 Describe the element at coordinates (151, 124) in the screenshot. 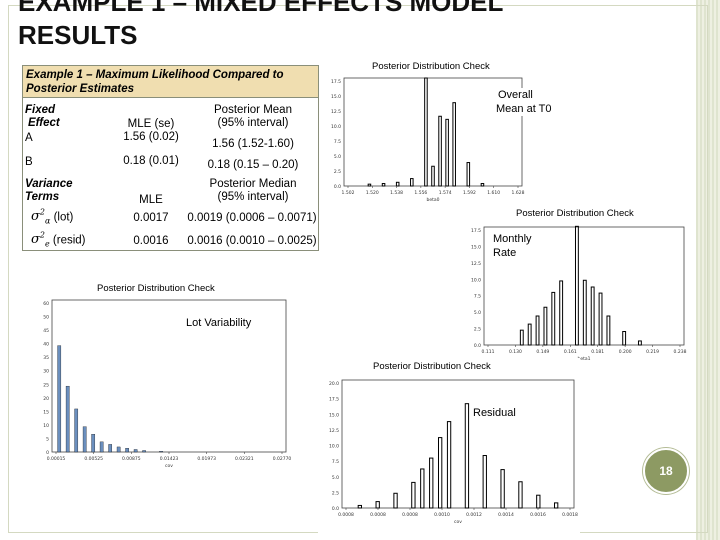

I see `fixed-mle-header: MLE (se)` at that location.